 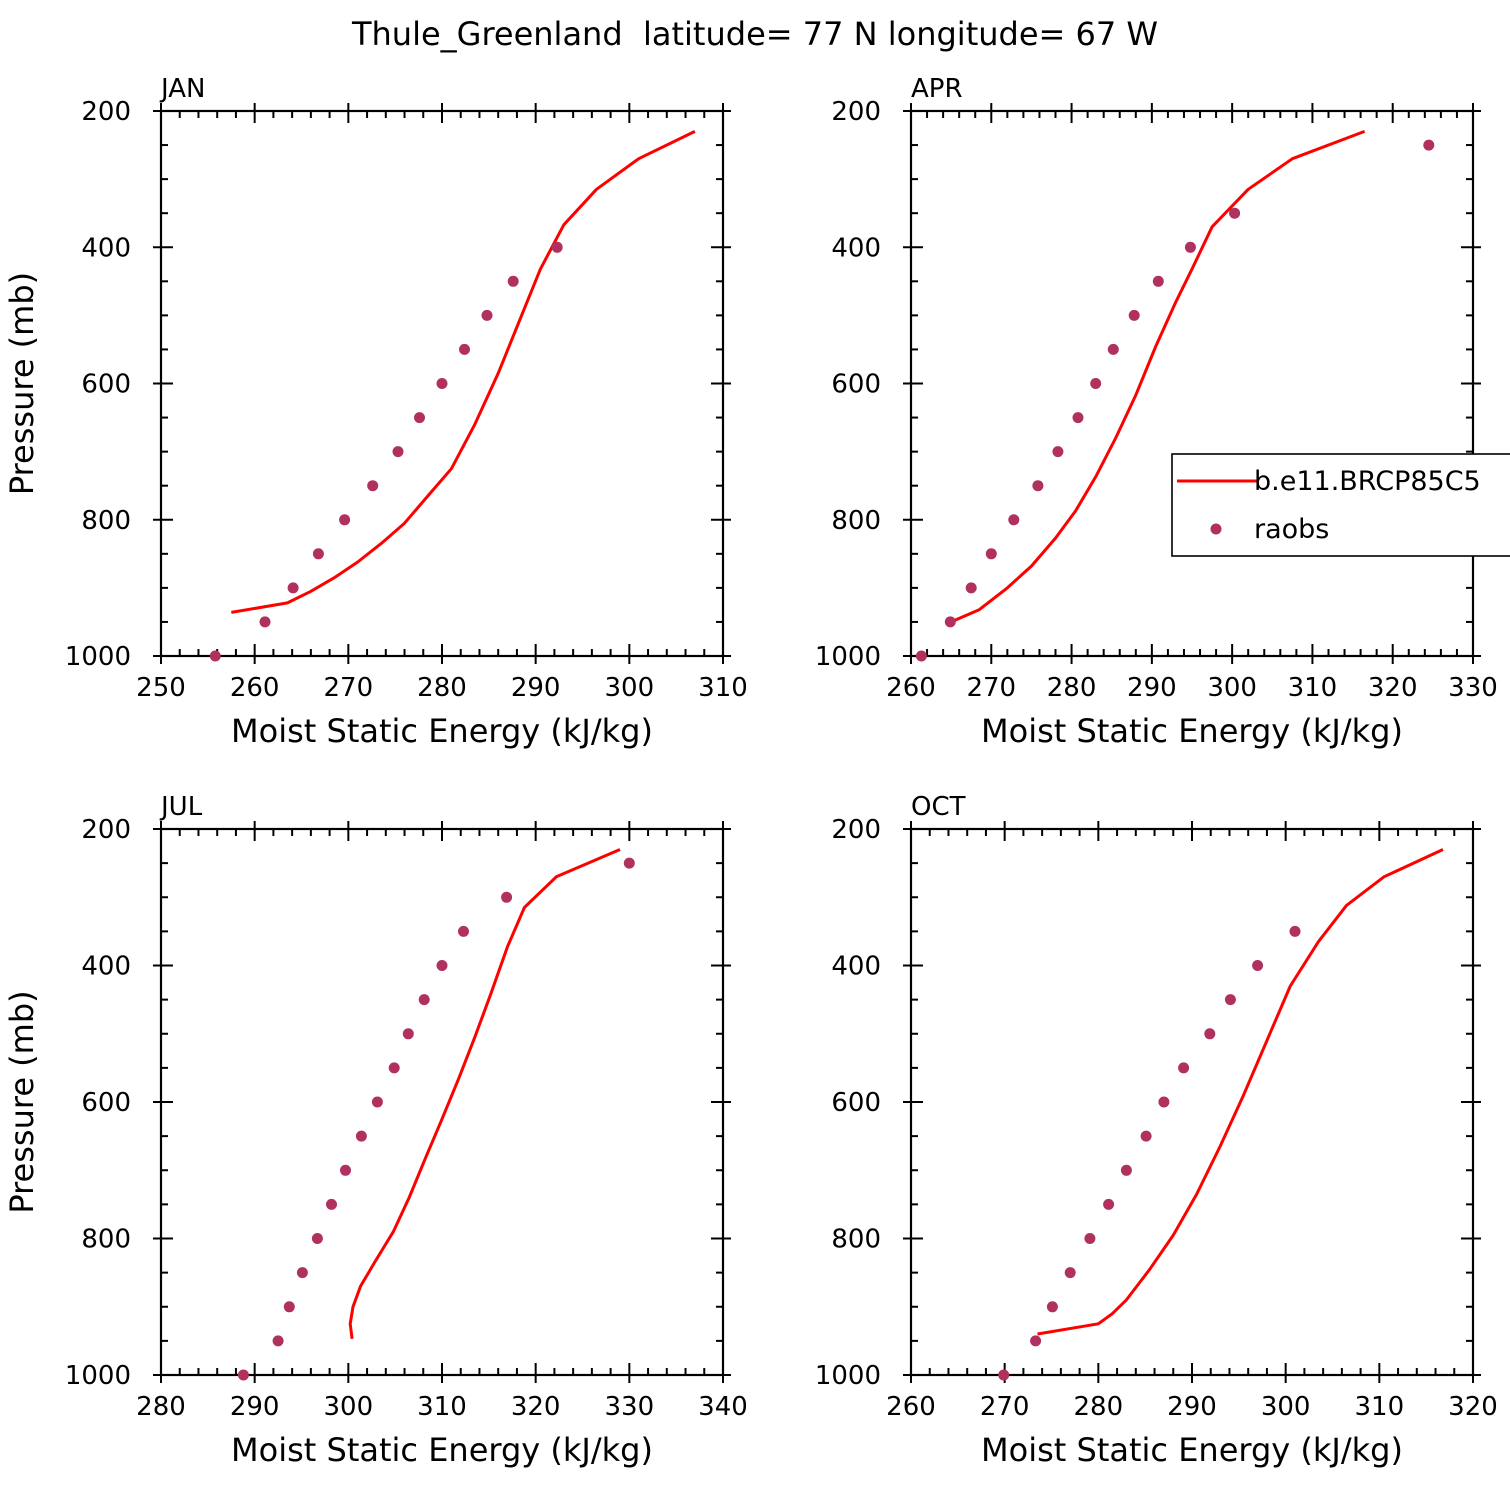 What do you see at coordinates (1216, 529) in the screenshot?
I see `legend-obs-marker` at bounding box center [1216, 529].